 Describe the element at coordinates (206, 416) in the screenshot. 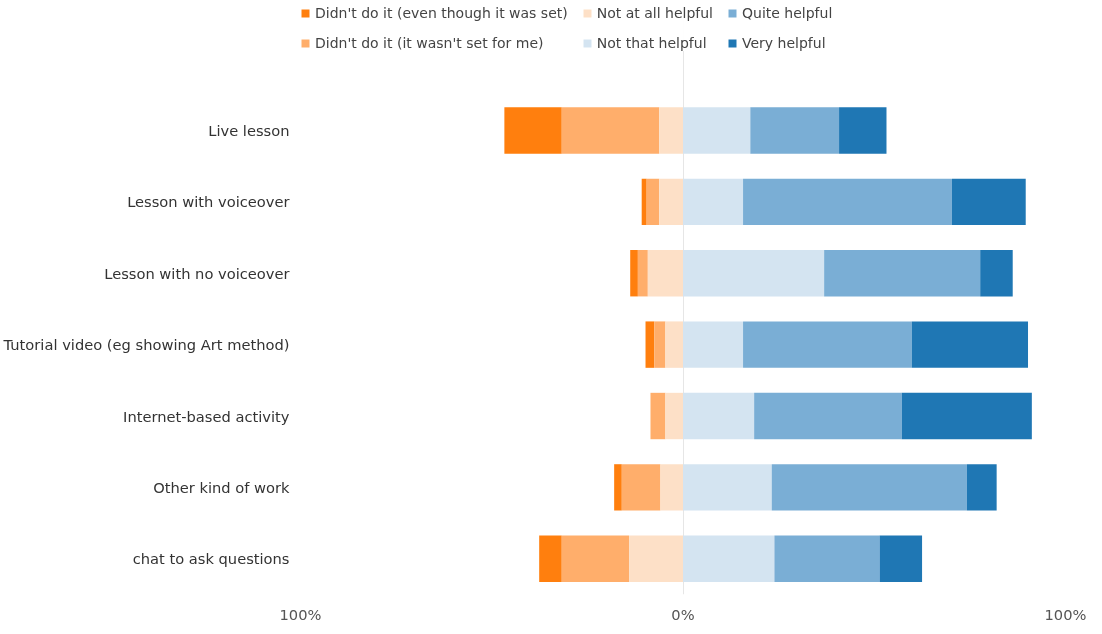

I see `y-tick-label: Internet-based activity` at that location.